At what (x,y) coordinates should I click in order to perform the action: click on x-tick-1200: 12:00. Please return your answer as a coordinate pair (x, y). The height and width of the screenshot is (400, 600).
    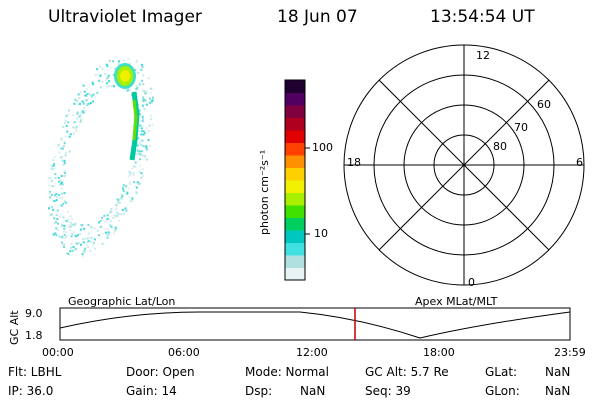
    Looking at the image, I should click on (312, 352).